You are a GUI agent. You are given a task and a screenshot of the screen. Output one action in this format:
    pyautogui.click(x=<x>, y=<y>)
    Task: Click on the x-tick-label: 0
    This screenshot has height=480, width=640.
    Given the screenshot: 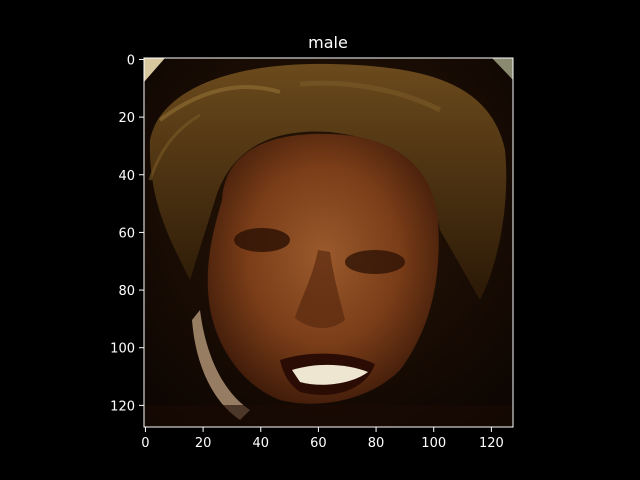 What is the action you would take?
    pyautogui.click(x=145, y=443)
    